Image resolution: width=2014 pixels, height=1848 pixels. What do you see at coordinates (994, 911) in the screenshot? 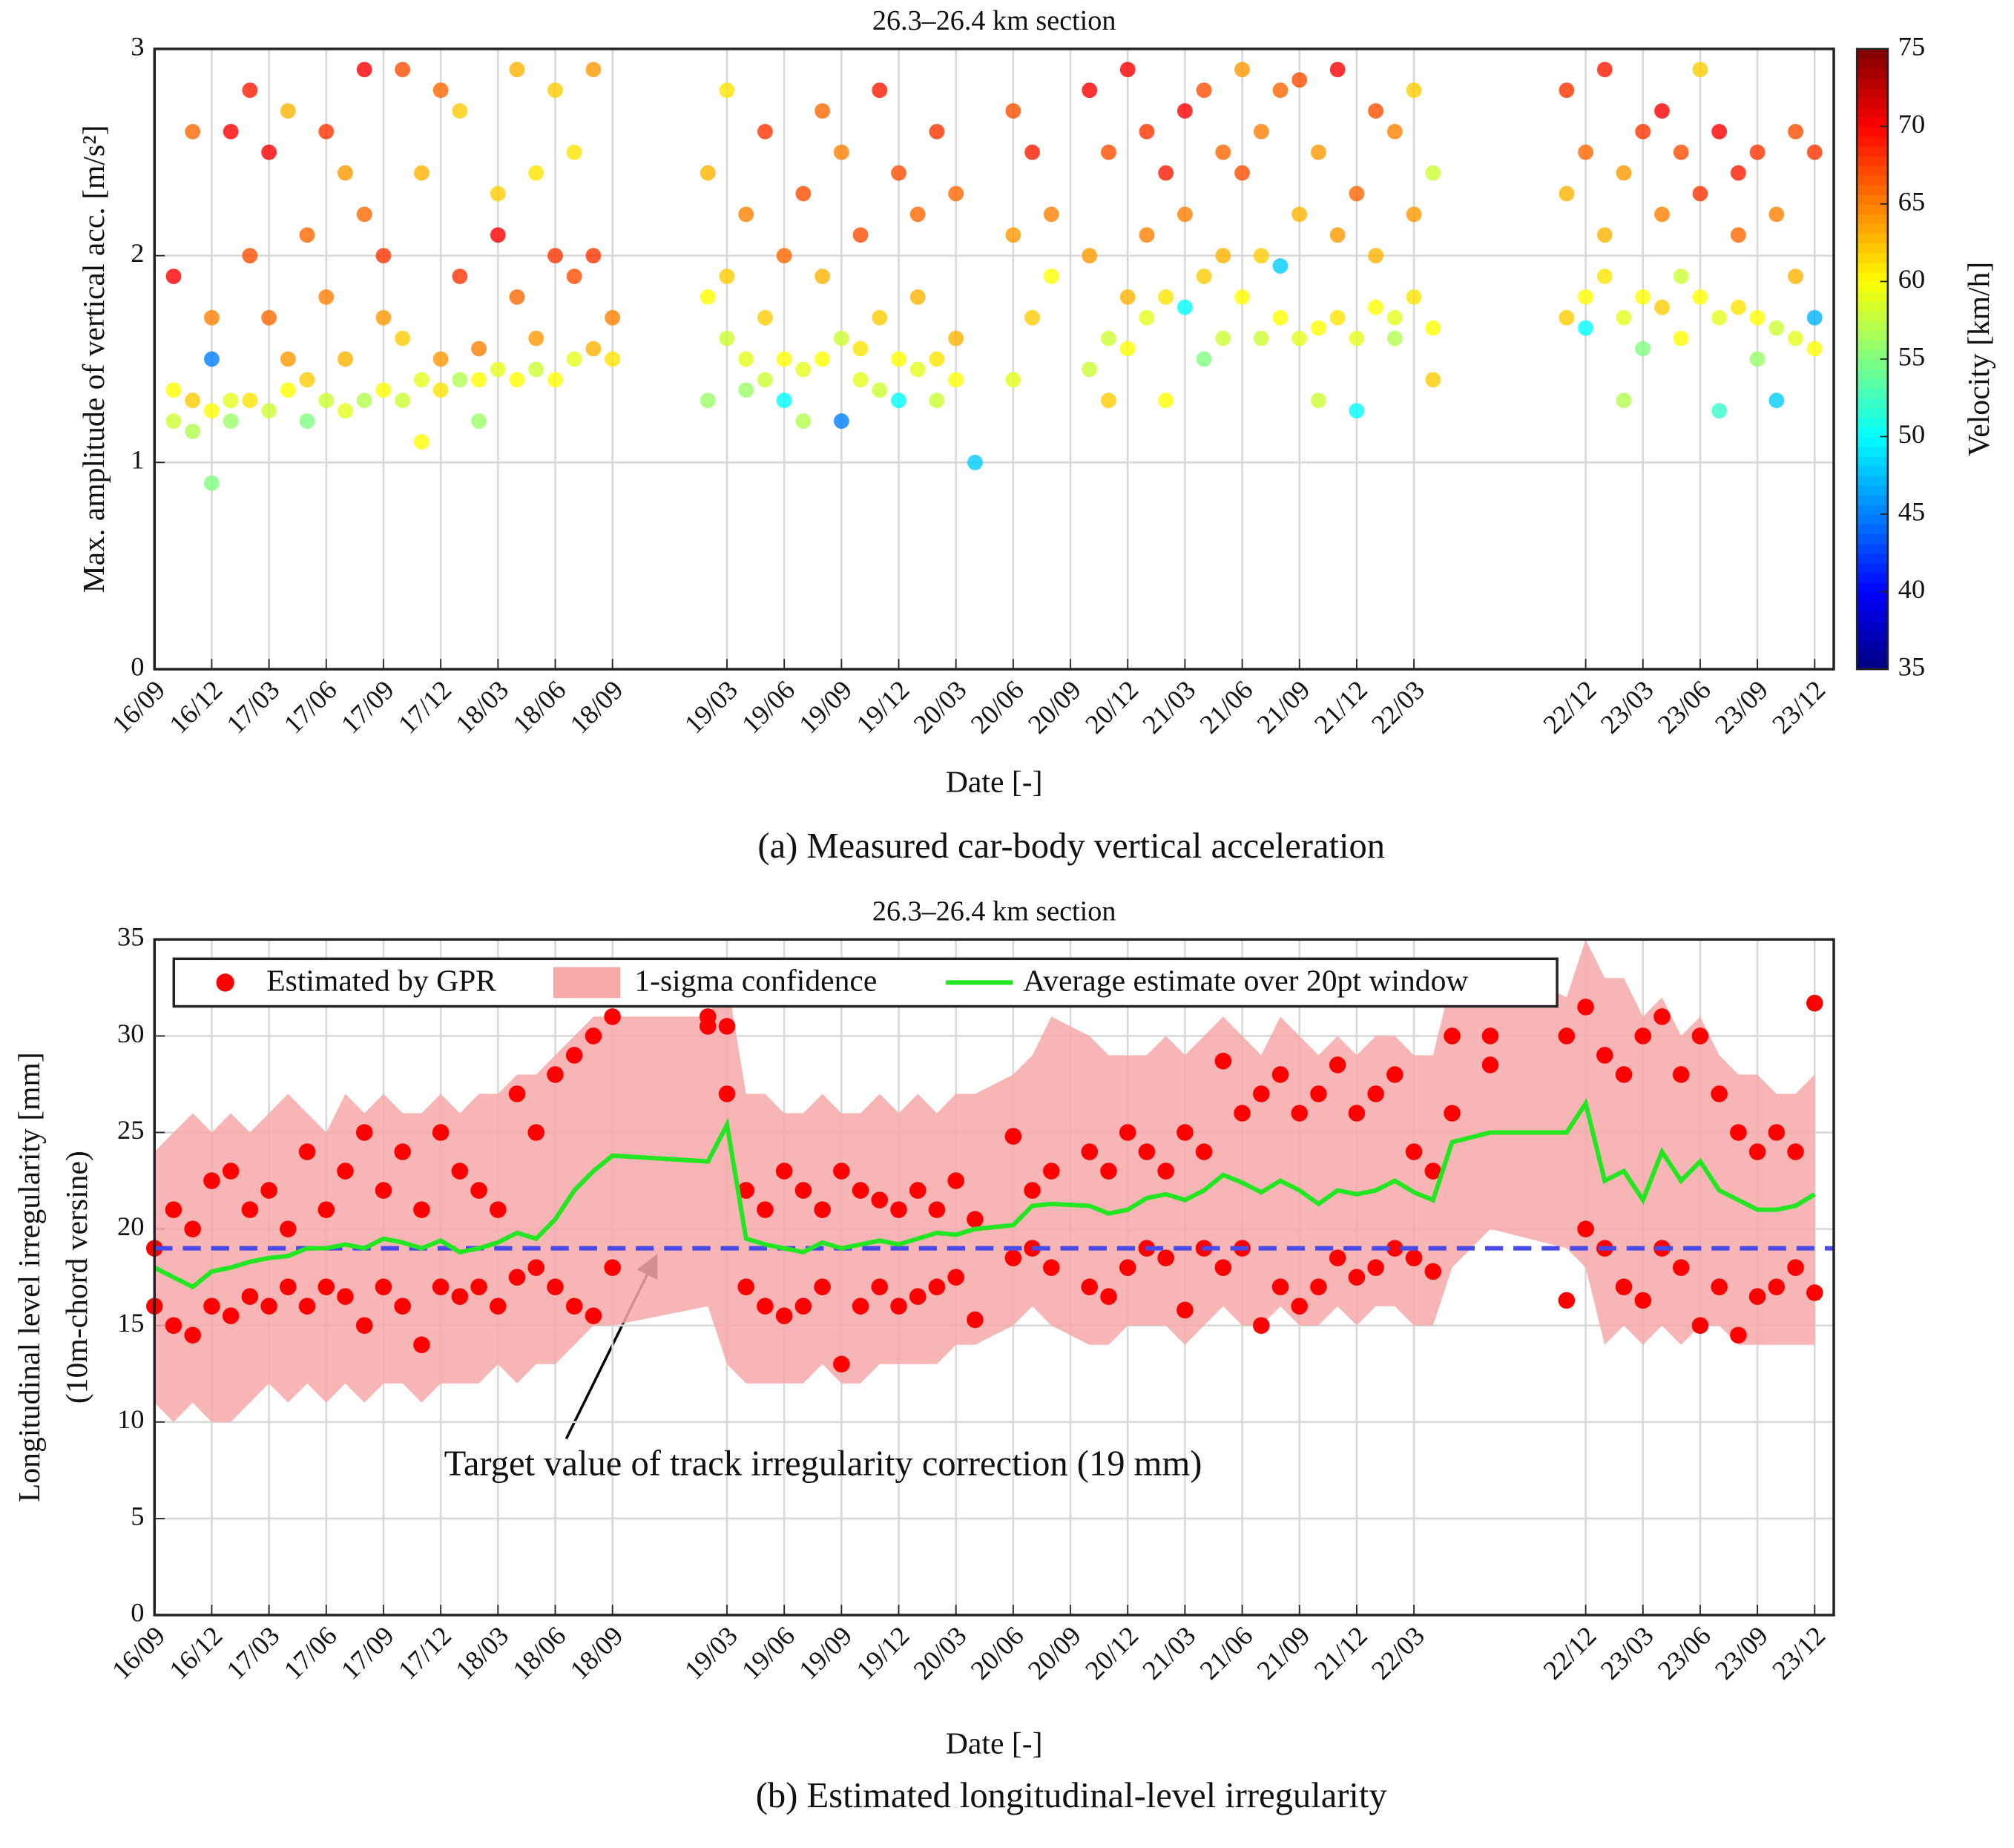
I see `chart-title: 26.3–26.4 km section` at bounding box center [994, 911].